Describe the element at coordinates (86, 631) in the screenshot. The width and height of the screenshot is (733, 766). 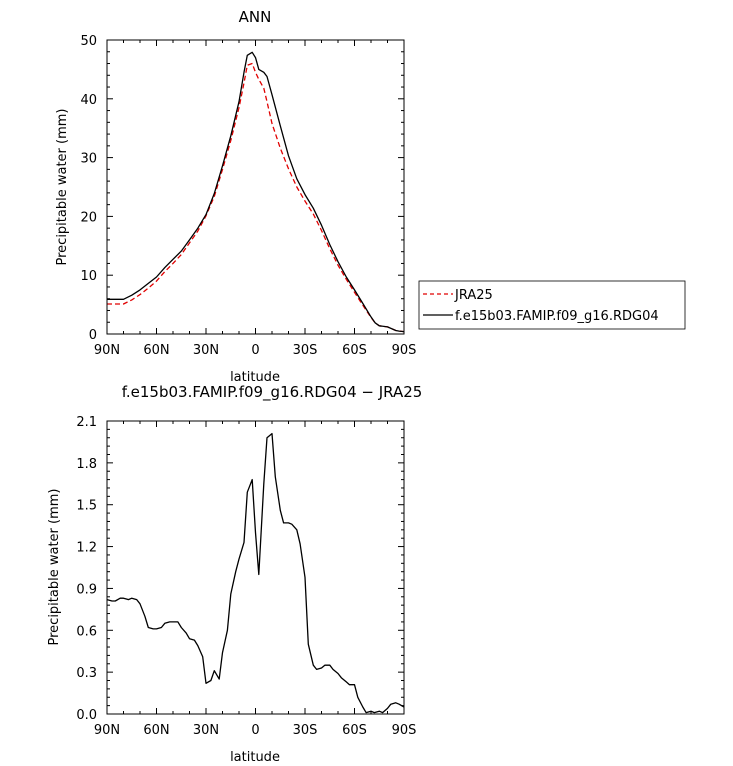
I see `bottom-y-tick-label: 0.6` at that location.